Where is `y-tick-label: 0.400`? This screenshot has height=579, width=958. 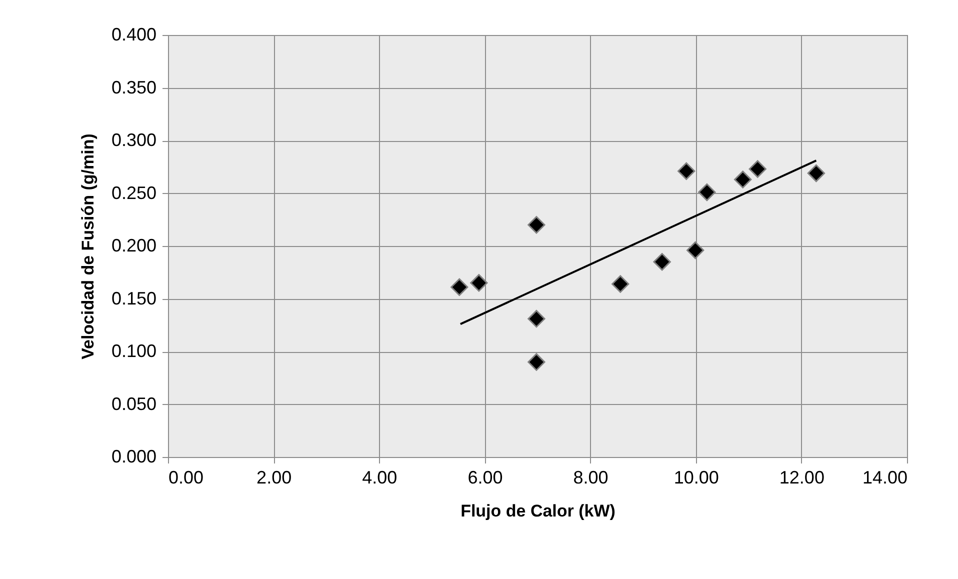
y-tick-label: 0.400 is located at coordinates (133, 34).